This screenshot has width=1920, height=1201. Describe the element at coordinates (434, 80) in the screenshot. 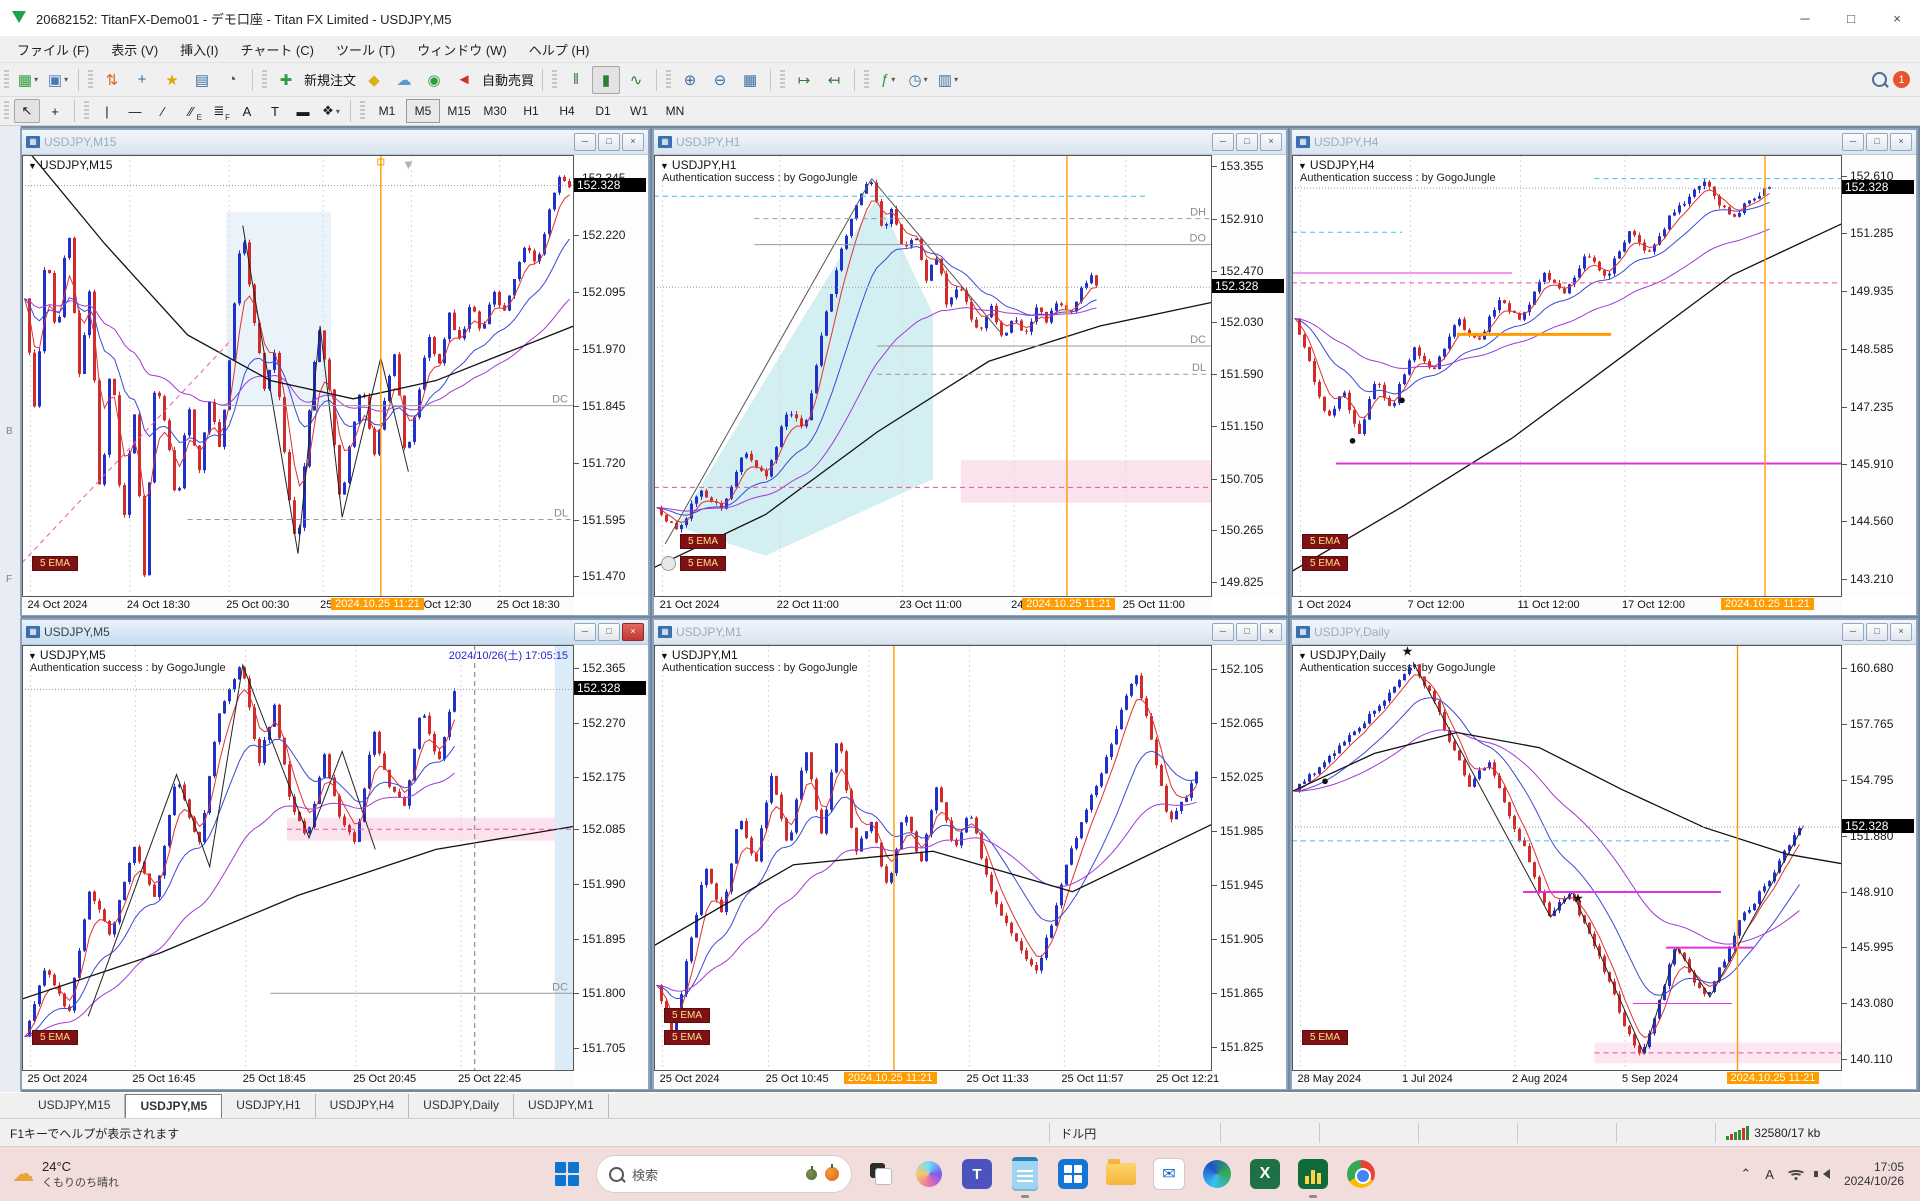

I see `mql5-button: ◉` at that location.